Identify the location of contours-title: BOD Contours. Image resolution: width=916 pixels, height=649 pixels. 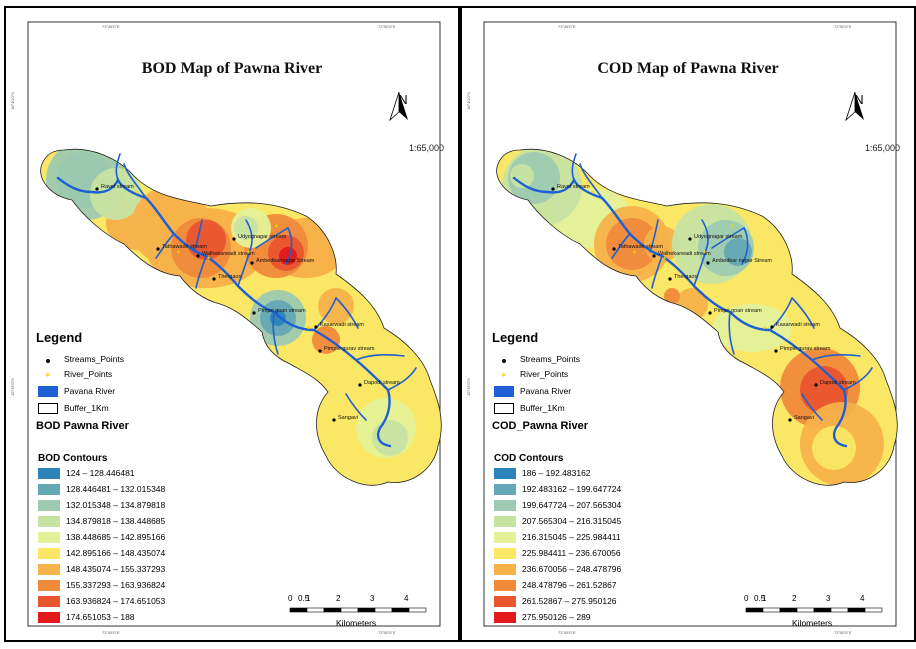
(73, 458).